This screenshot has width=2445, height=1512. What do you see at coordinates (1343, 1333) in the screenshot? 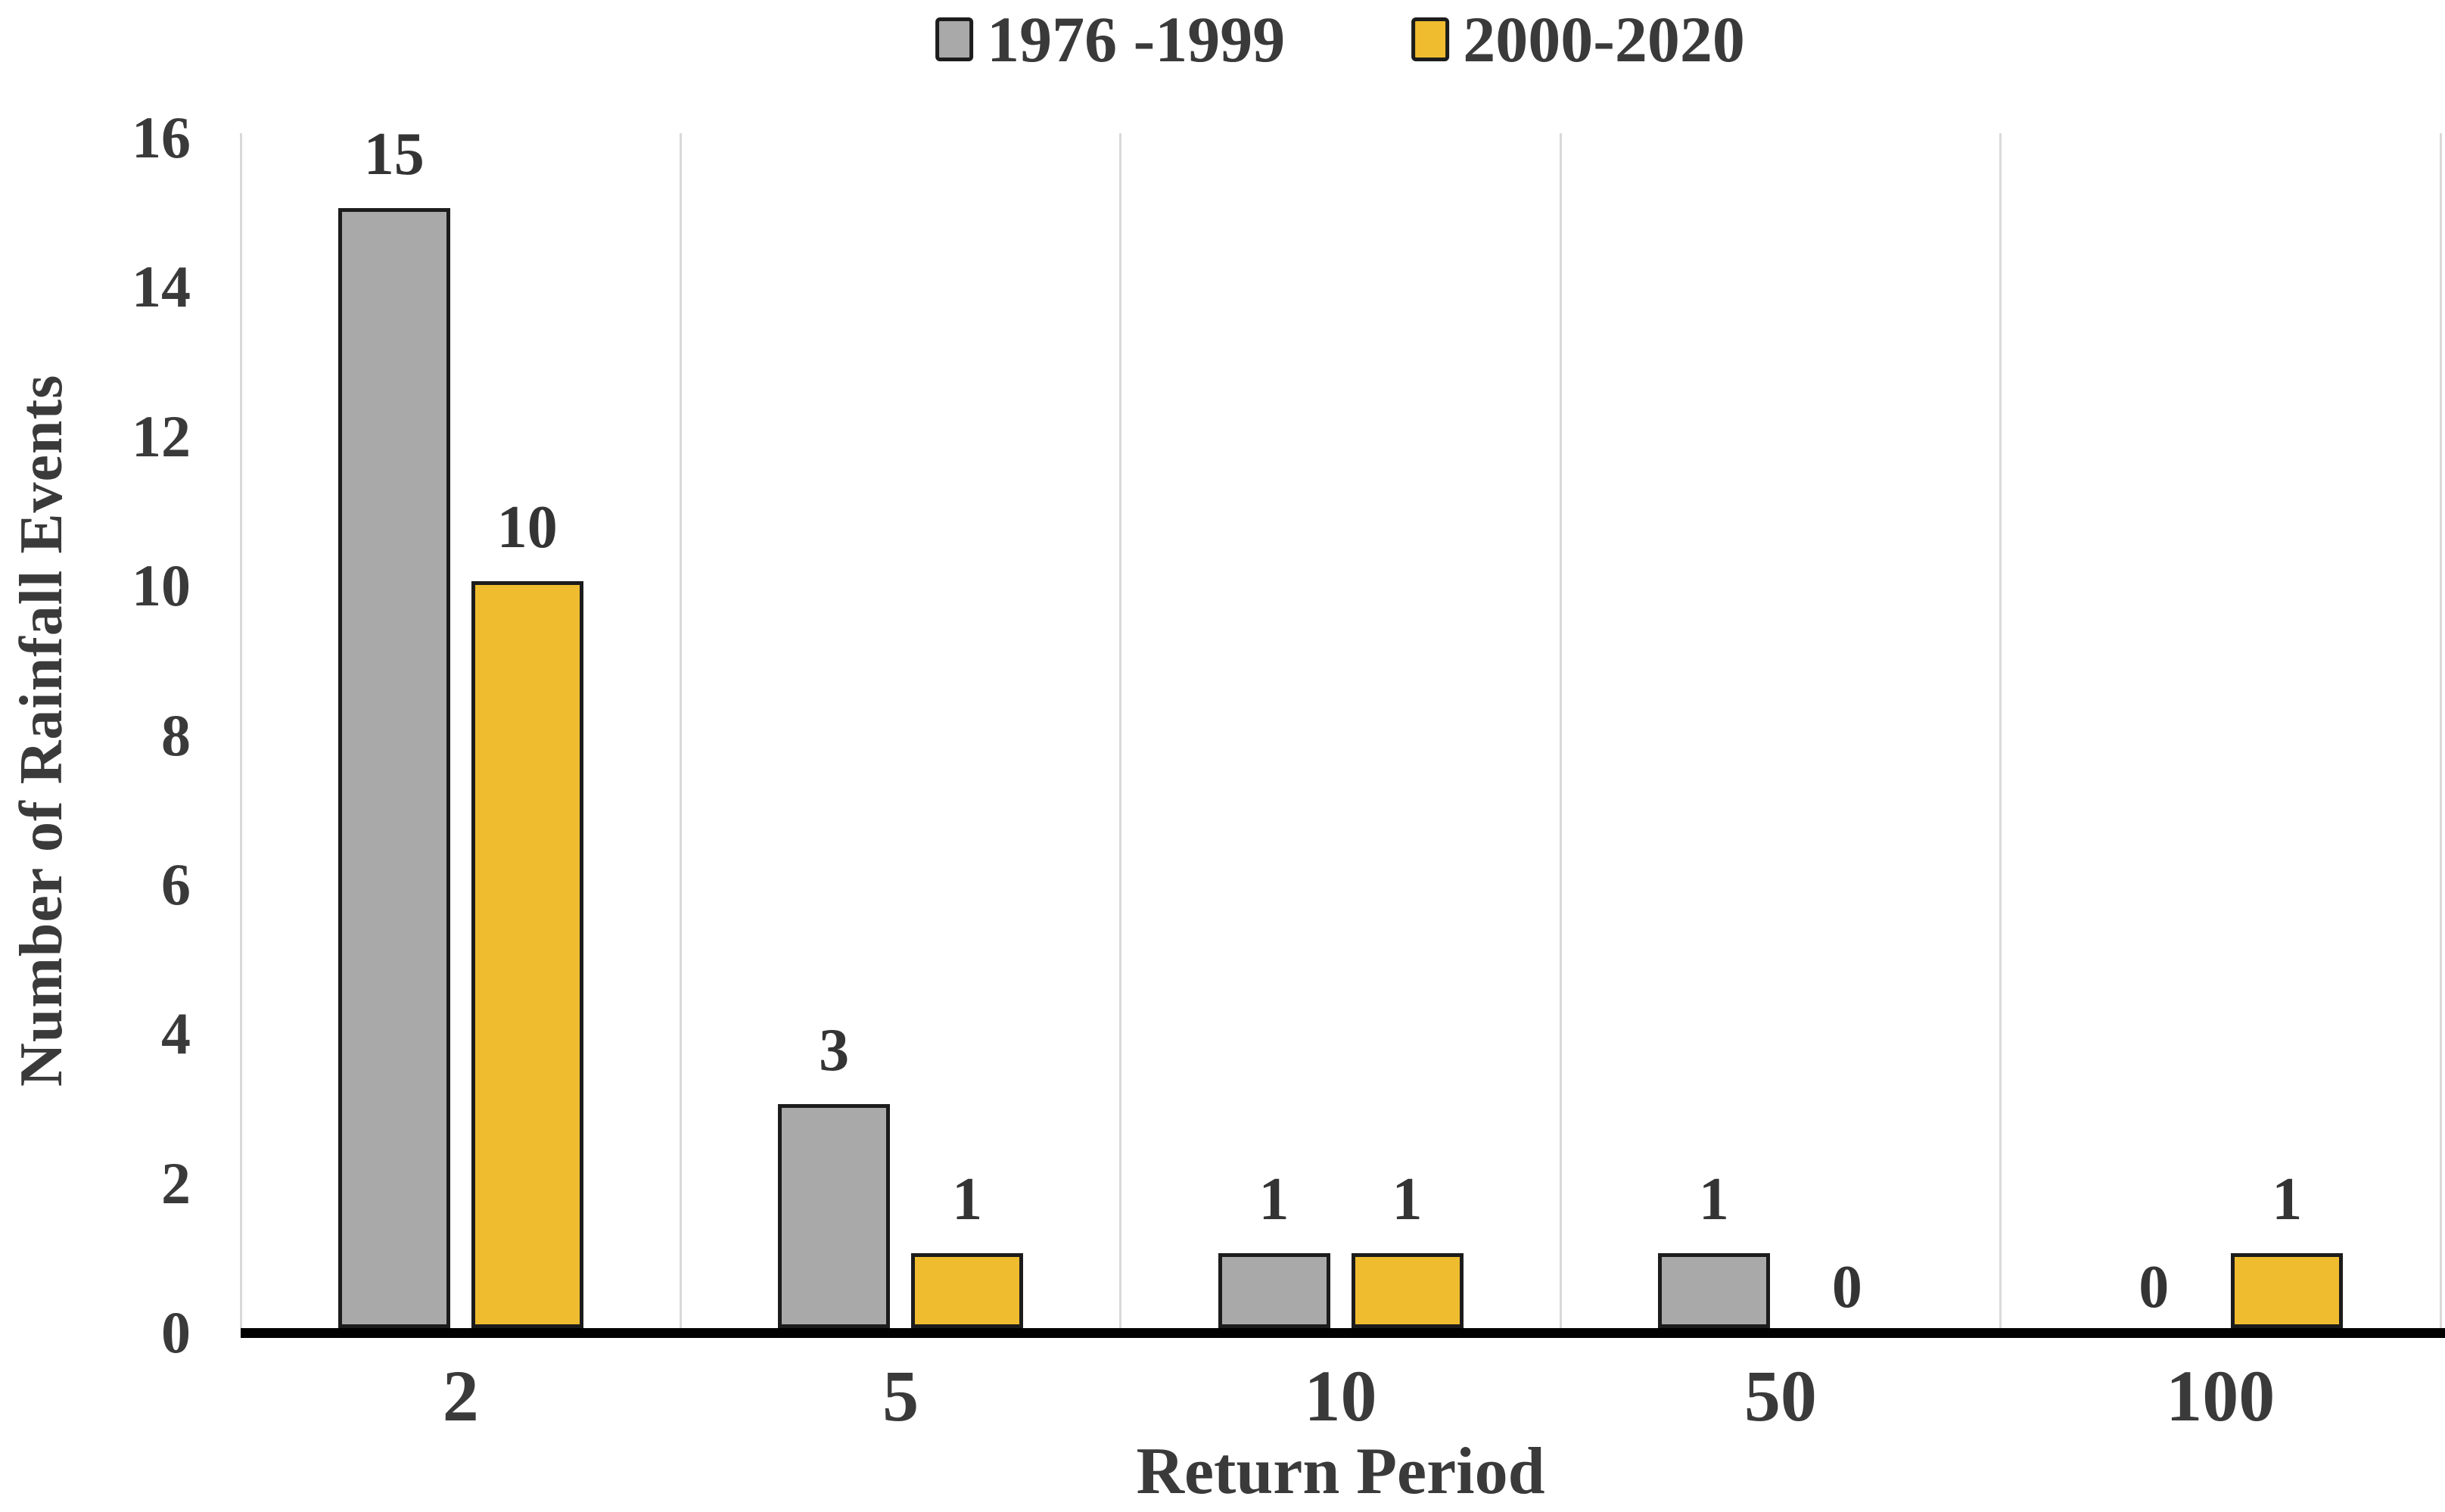
I see `x-axis-line` at bounding box center [1343, 1333].